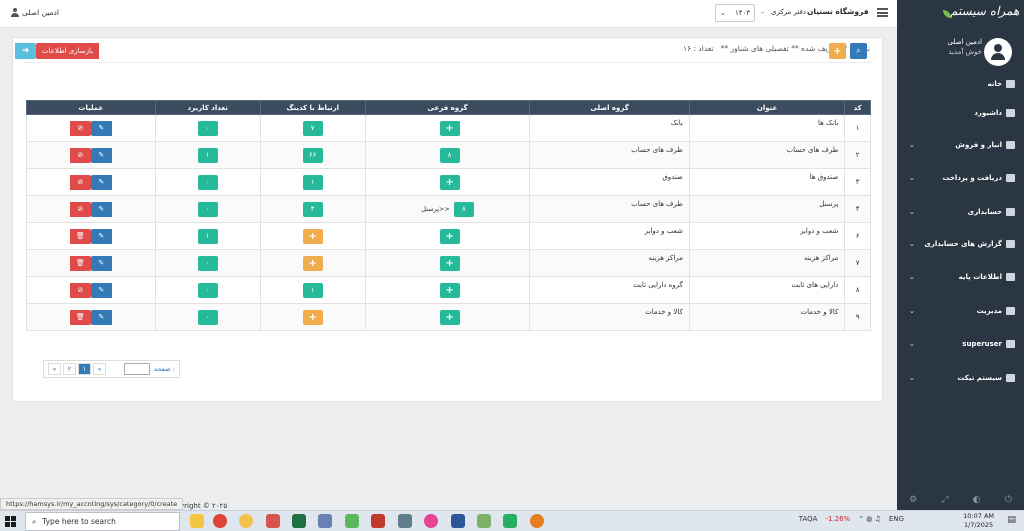 The width and height of the screenshot is (1024, 531). I want to click on network-icon, so click(325, 521).